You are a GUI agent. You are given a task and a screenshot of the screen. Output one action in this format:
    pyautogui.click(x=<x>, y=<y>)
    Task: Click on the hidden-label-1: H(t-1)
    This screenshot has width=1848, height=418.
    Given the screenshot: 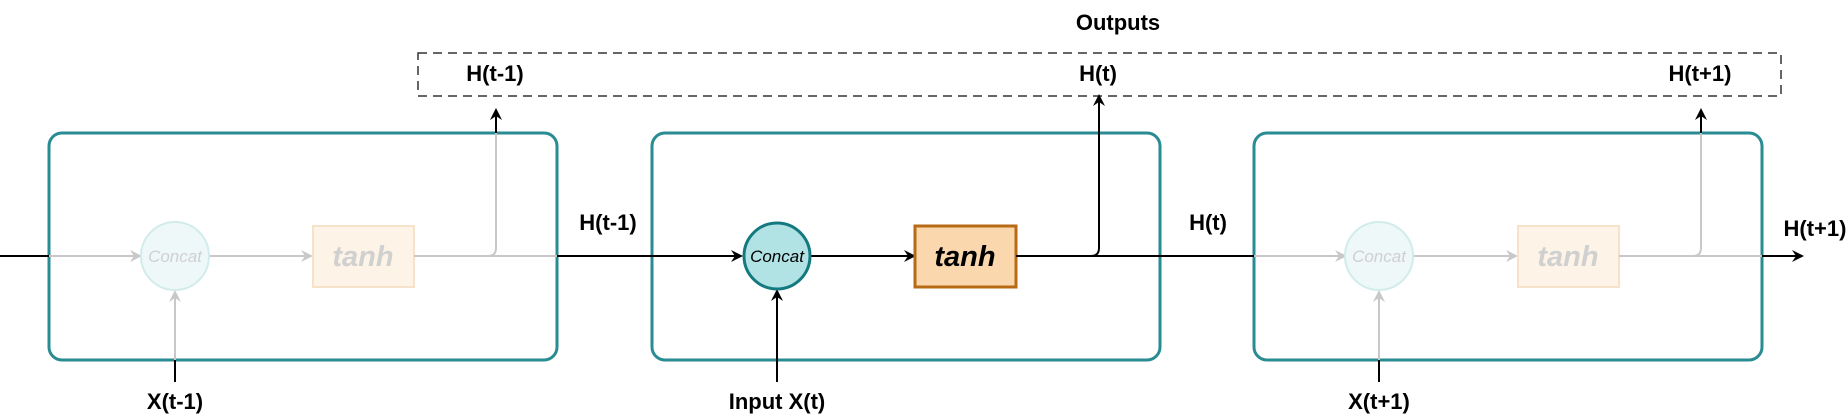 What is the action you would take?
    pyautogui.click(x=607, y=222)
    